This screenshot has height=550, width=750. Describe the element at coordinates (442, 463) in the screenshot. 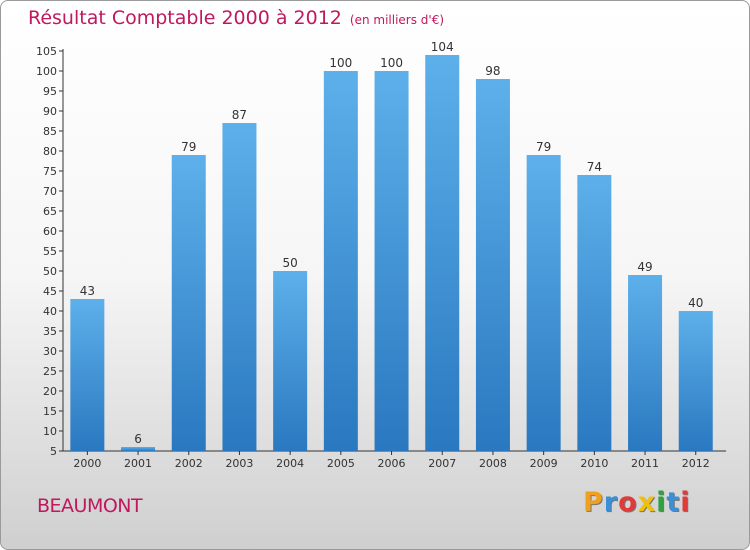

I see `x-tick-label: 2007` at that location.